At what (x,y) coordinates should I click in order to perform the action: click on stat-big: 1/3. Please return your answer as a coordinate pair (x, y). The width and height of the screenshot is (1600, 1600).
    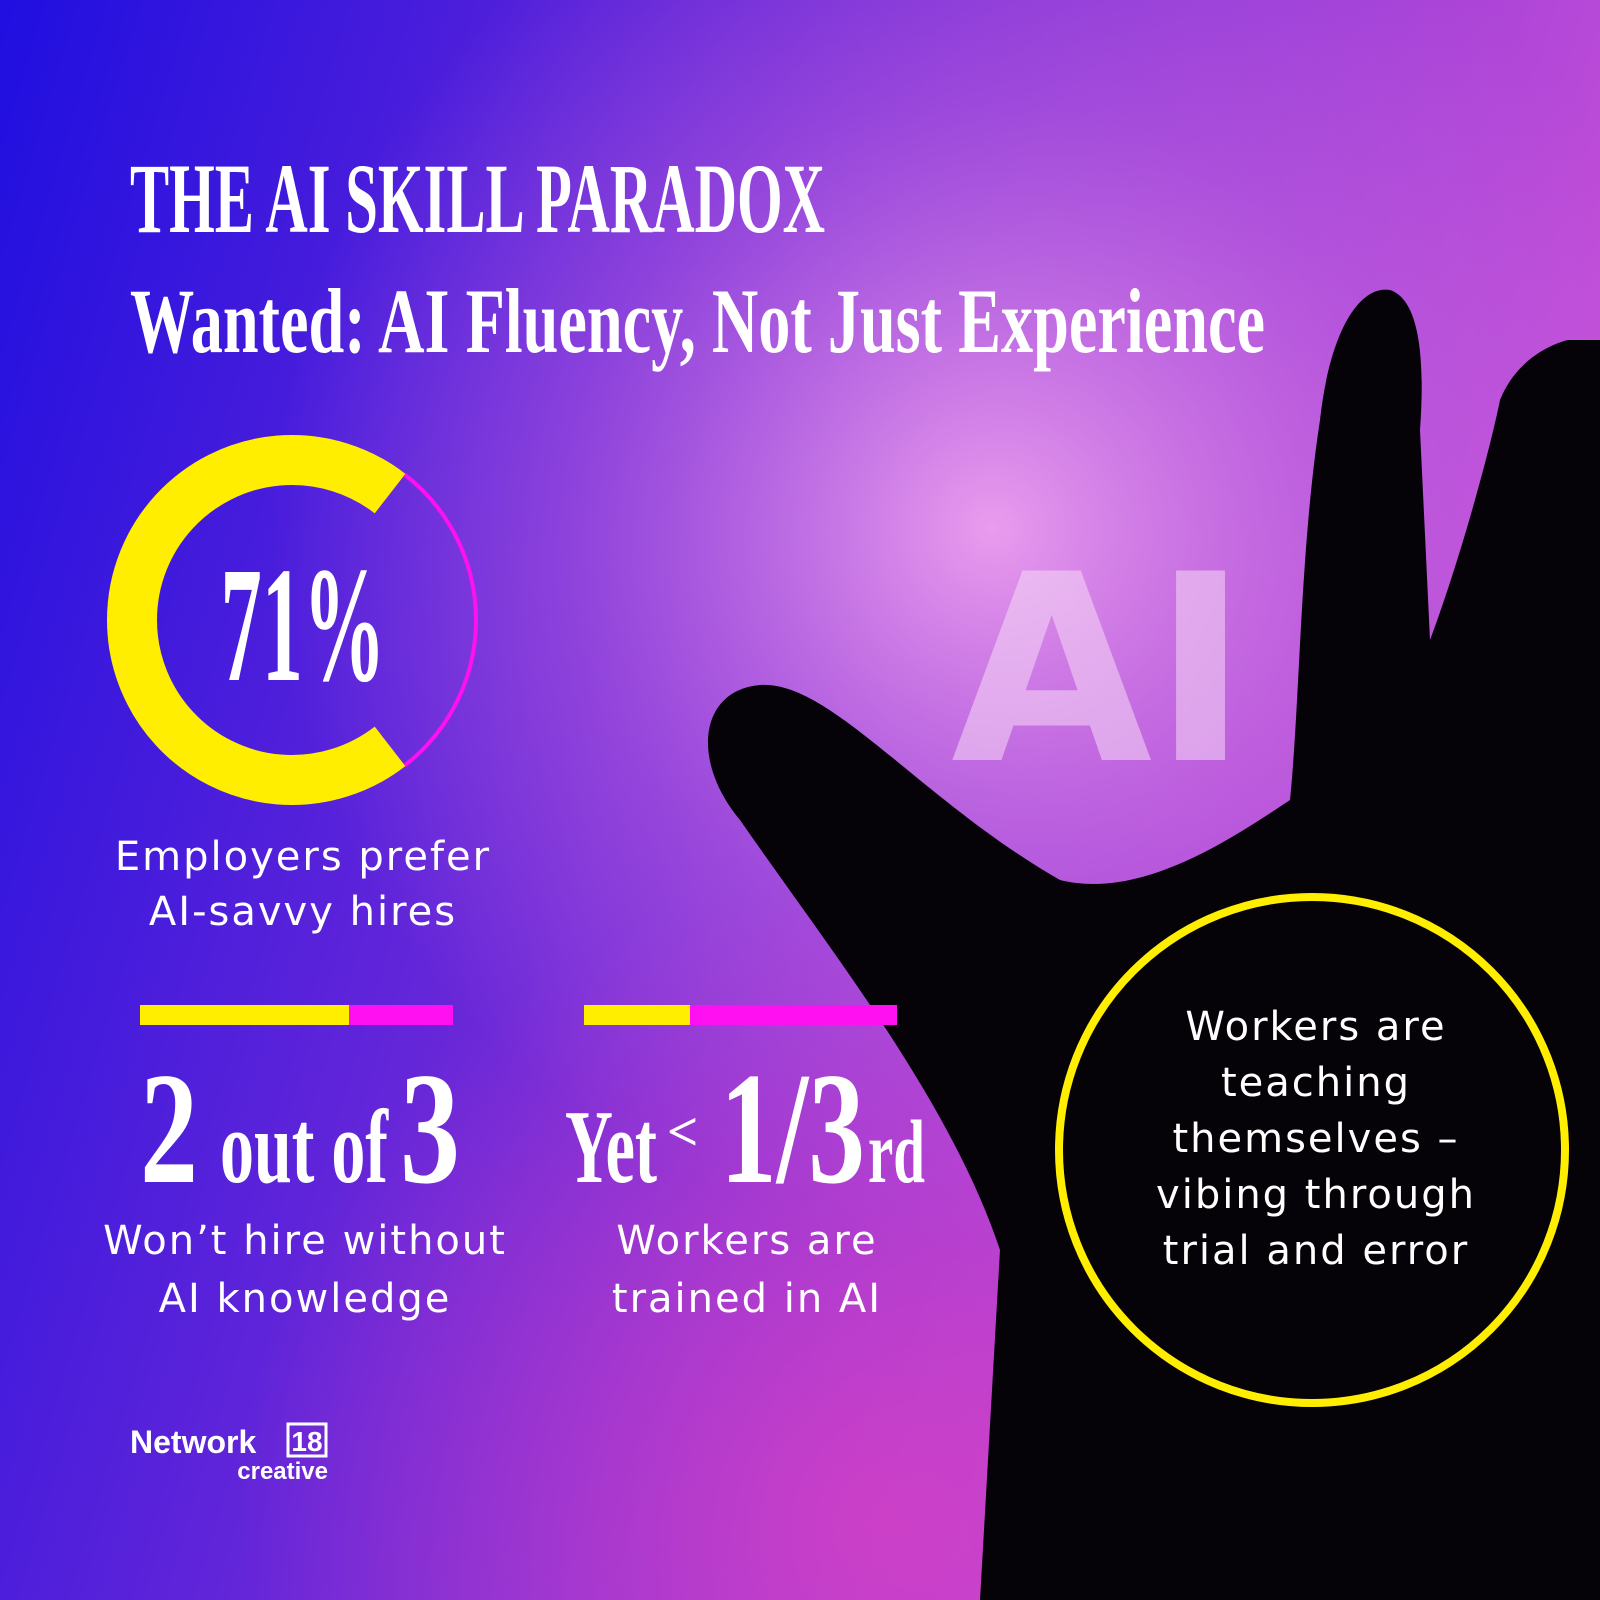
    Looking at the image, I should click on (792, 1128).